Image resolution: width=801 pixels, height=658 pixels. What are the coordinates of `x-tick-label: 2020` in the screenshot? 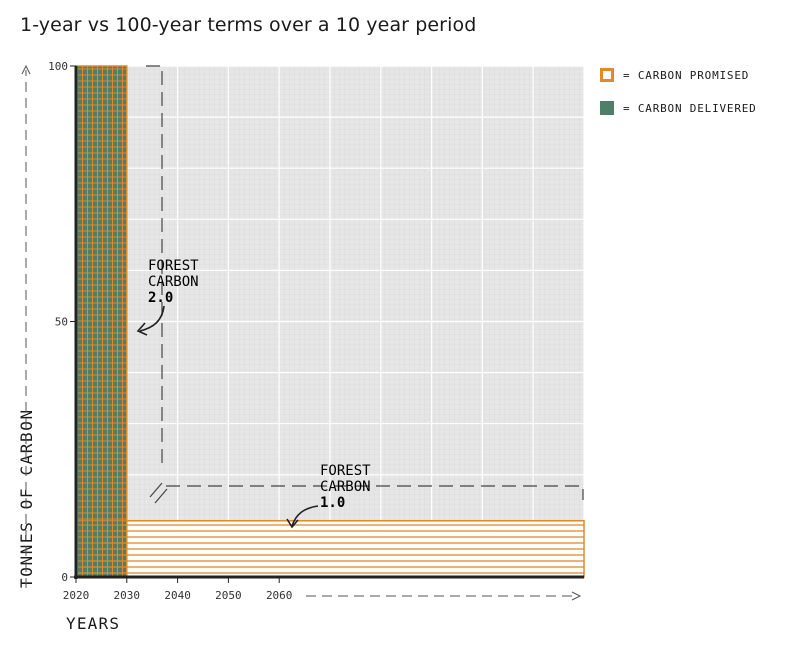 It's located at (76, 595).